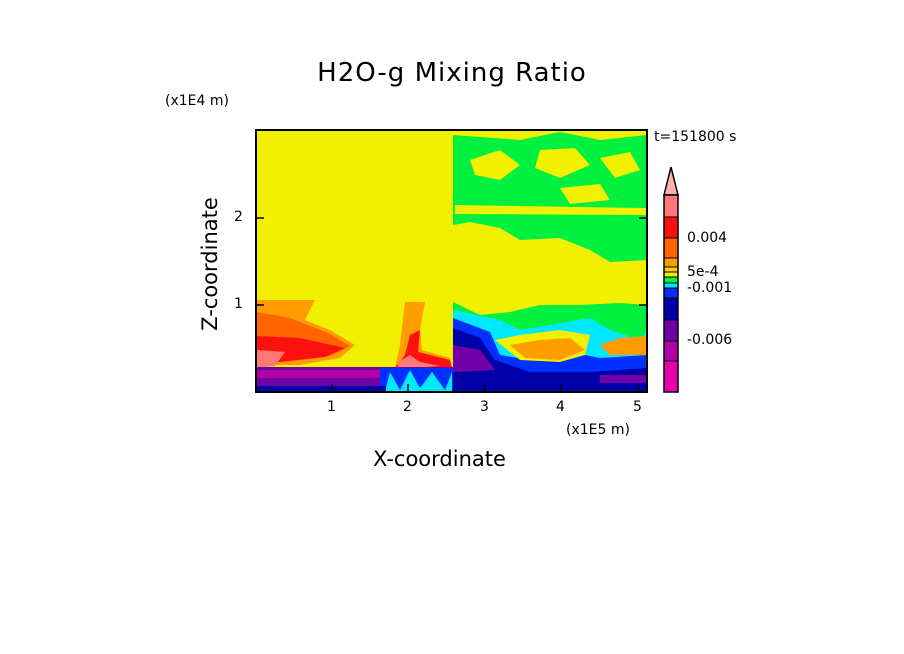 The height and width of the screenshot is (654, 904). I want to click on x-tick-label: 4, so click(560, 407).